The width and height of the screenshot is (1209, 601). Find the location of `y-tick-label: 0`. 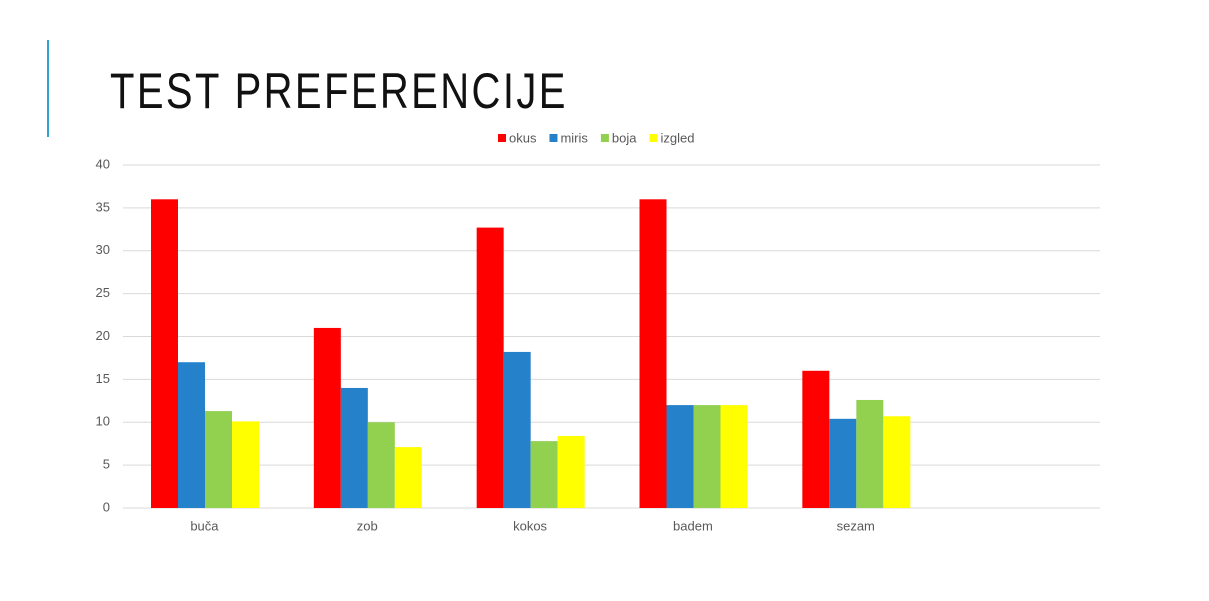

y-tick-label: 0 is located at coordinates (106, 506).